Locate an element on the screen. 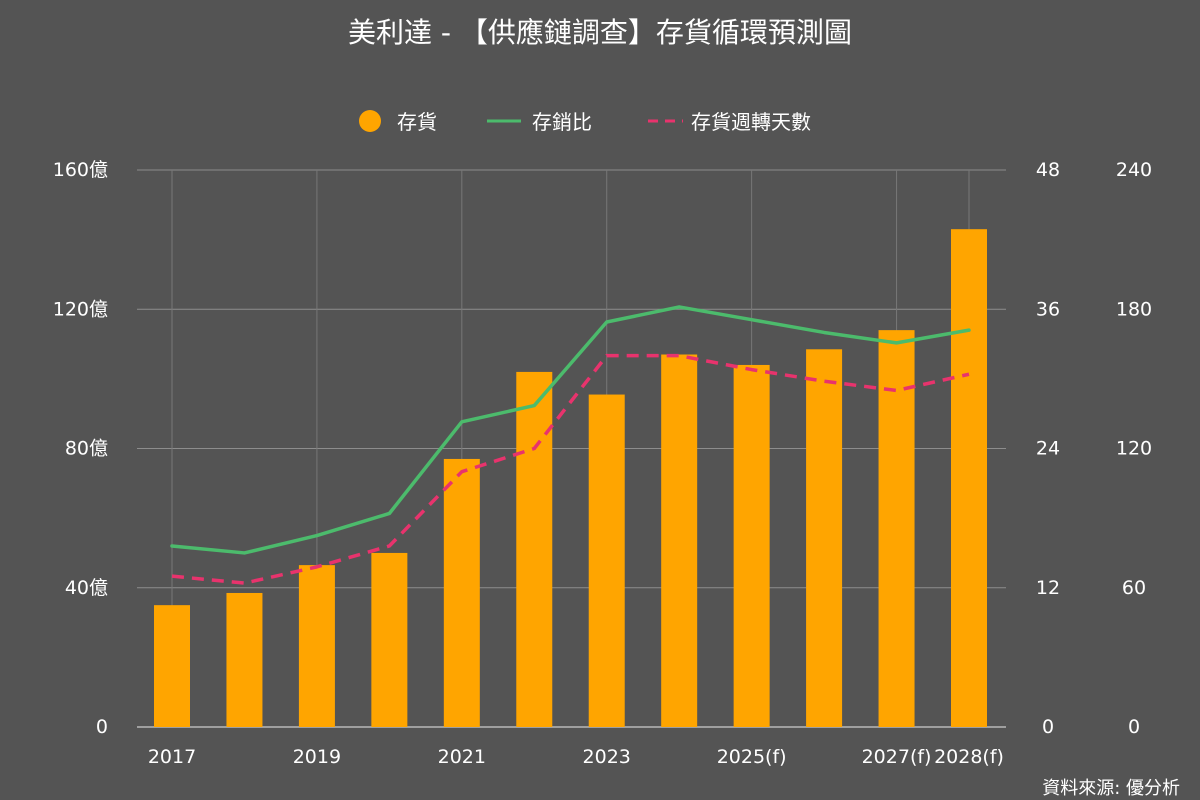 This screenshot has width=1200, height=800. bar-inventory-2025(f) is located at coordinates (751, 545).